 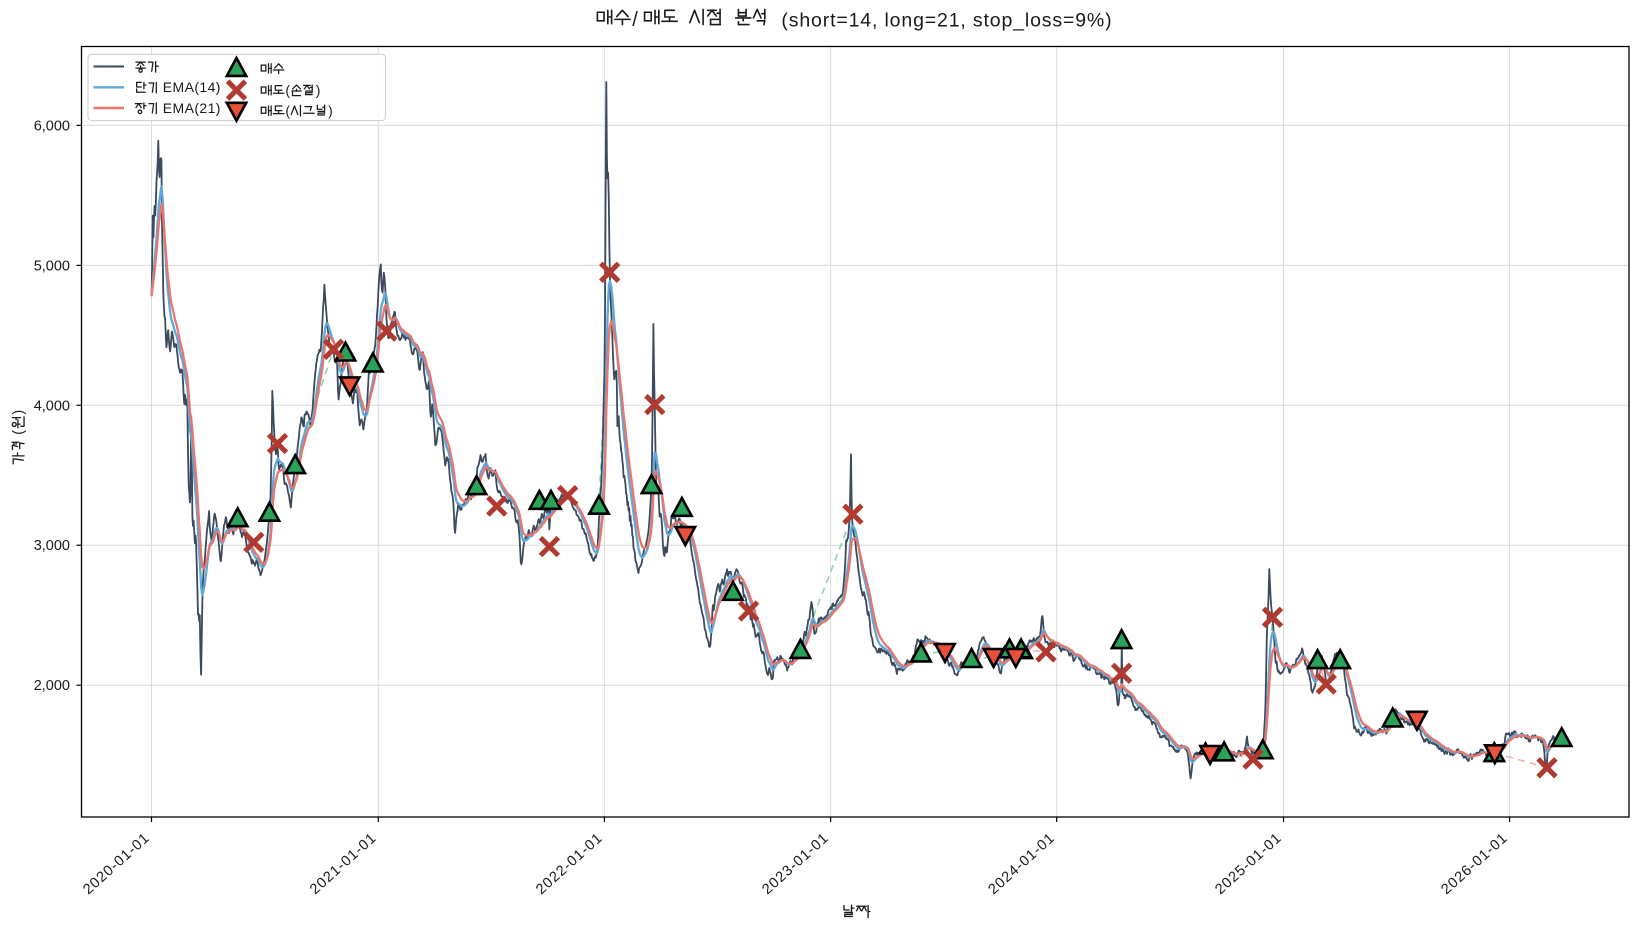 I want to click on svg-text:(short=14, long=21, stop_loss=: (short=14, long=21, stop_loss=9%), so click(x=946, y=21).